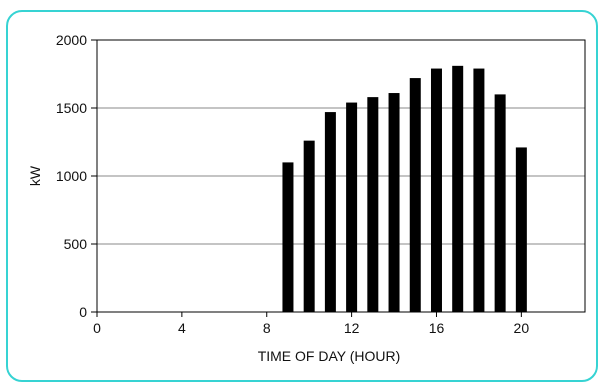 This screenshot has width=600, height=382. I want to click on y-tick-labels: 0 500 1000 1500 2000, so click(76, 176).